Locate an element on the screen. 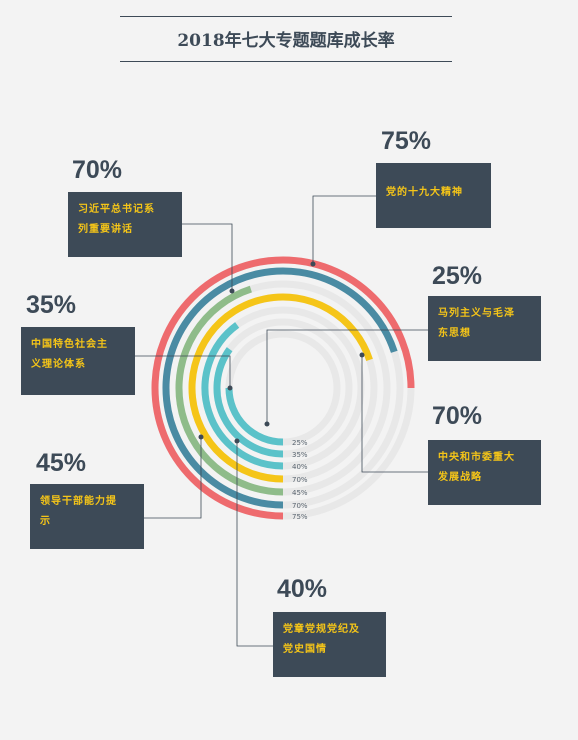 The image size is (578, 740). box-xijinping-line2: 列重要讲话 is located at coordinates (105, 229).